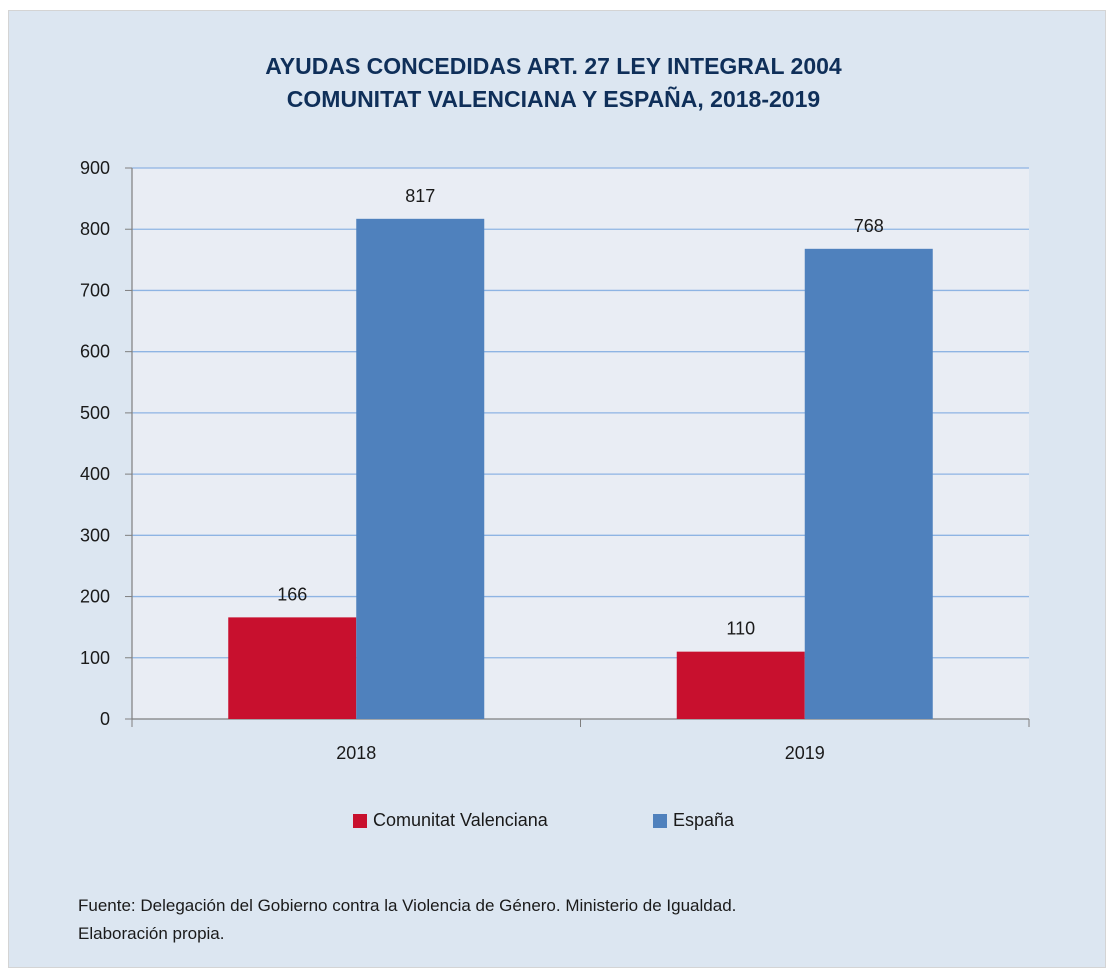 The width and height of the screenshot is (1107, 971). Describe the element at coordinates (95, 290) in the screenshot. I see `y-tick-label-700: 700` at that location.